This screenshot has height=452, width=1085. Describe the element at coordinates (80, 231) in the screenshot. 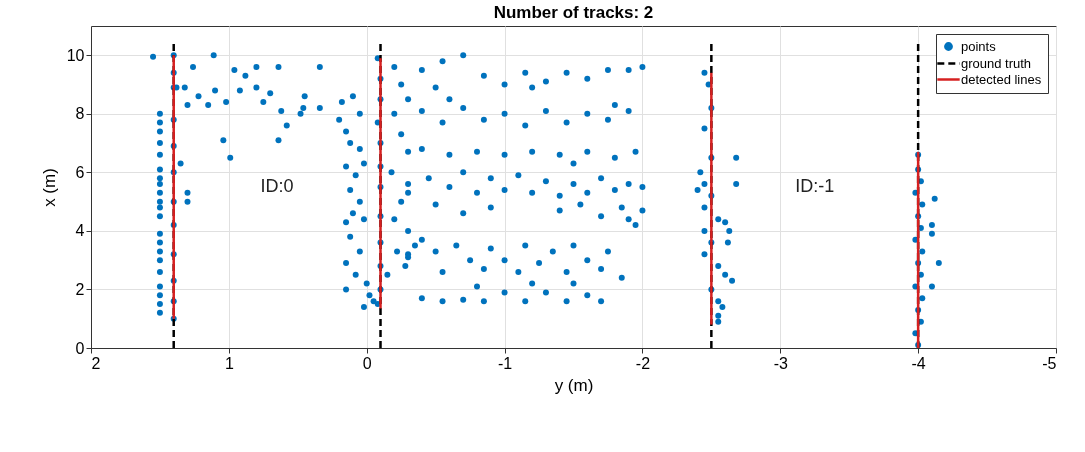

I see `y-tick-label: 4` at that location.